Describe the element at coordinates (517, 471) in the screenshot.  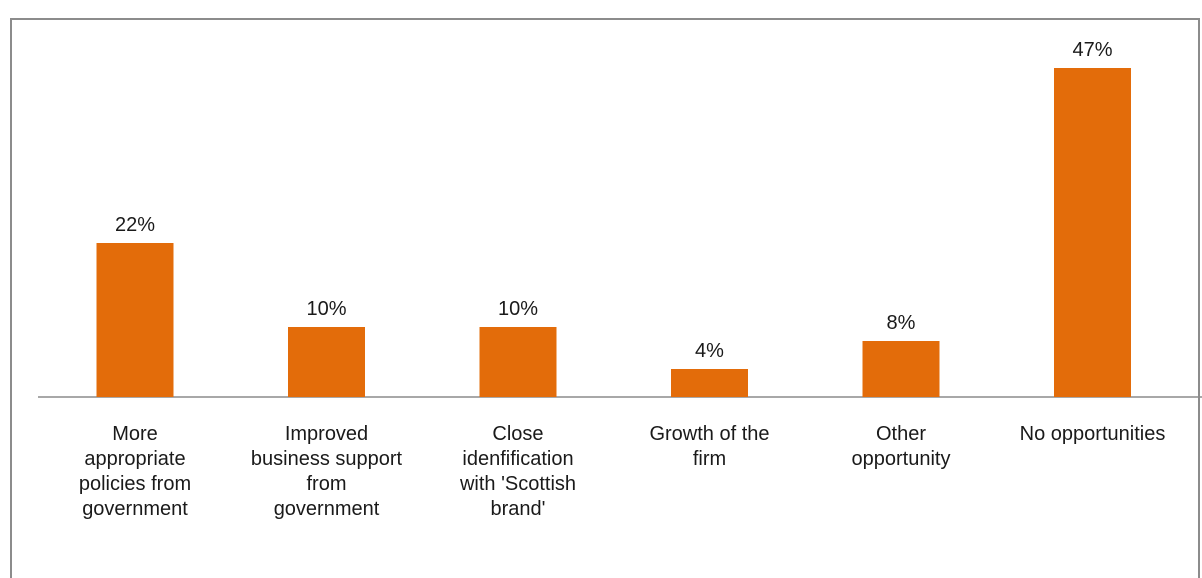
I see `category-label: Close idenfification with 'Scottish brand'` at that location.